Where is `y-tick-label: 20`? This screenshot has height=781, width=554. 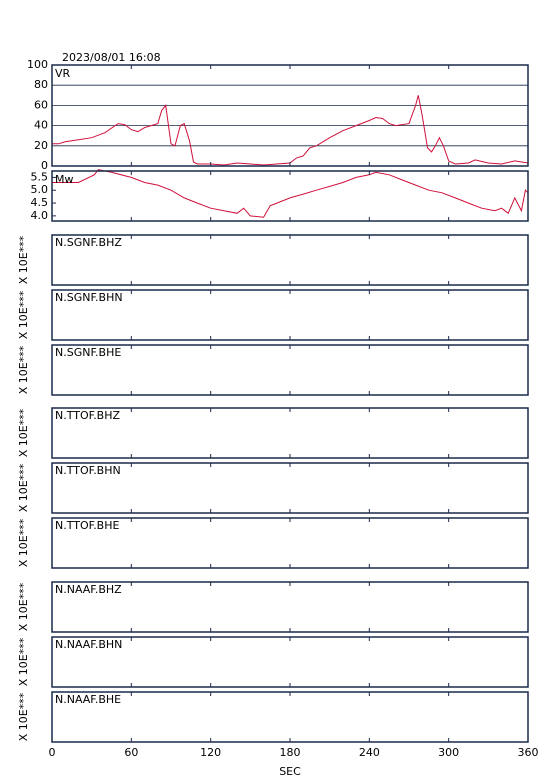 y-tick-label: 20 is located at coordinates (41, 145).